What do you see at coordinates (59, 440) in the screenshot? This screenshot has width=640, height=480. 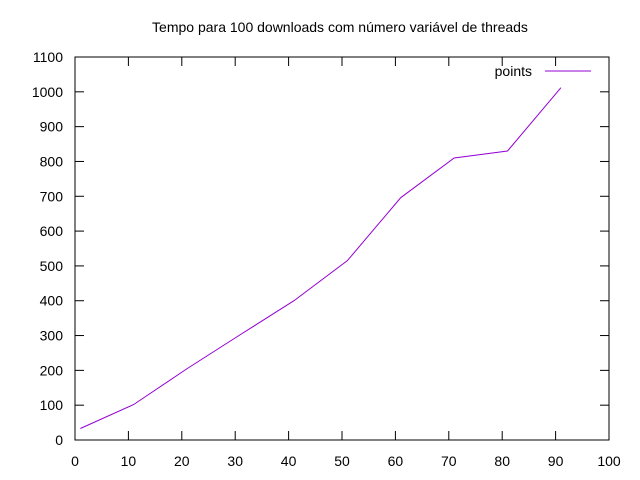 I see `y-tick-label: 0` at bounding box center [59, 440].